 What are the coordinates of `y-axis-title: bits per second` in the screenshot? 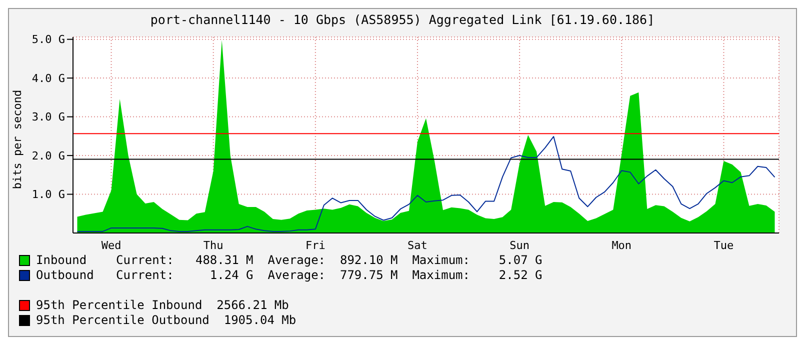 It's located at (18, 139).